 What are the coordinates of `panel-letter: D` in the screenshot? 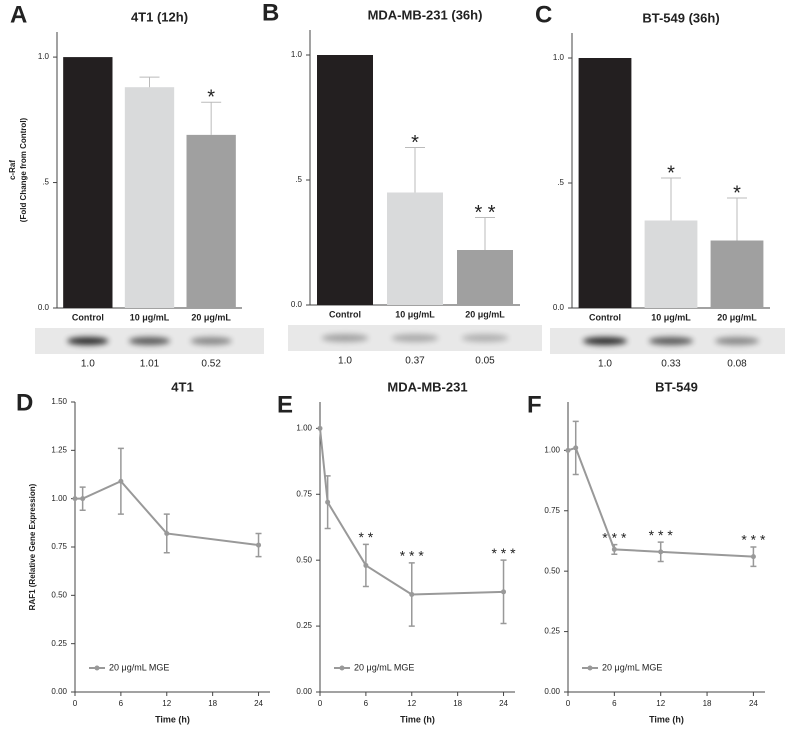 It's located at (24, 402).